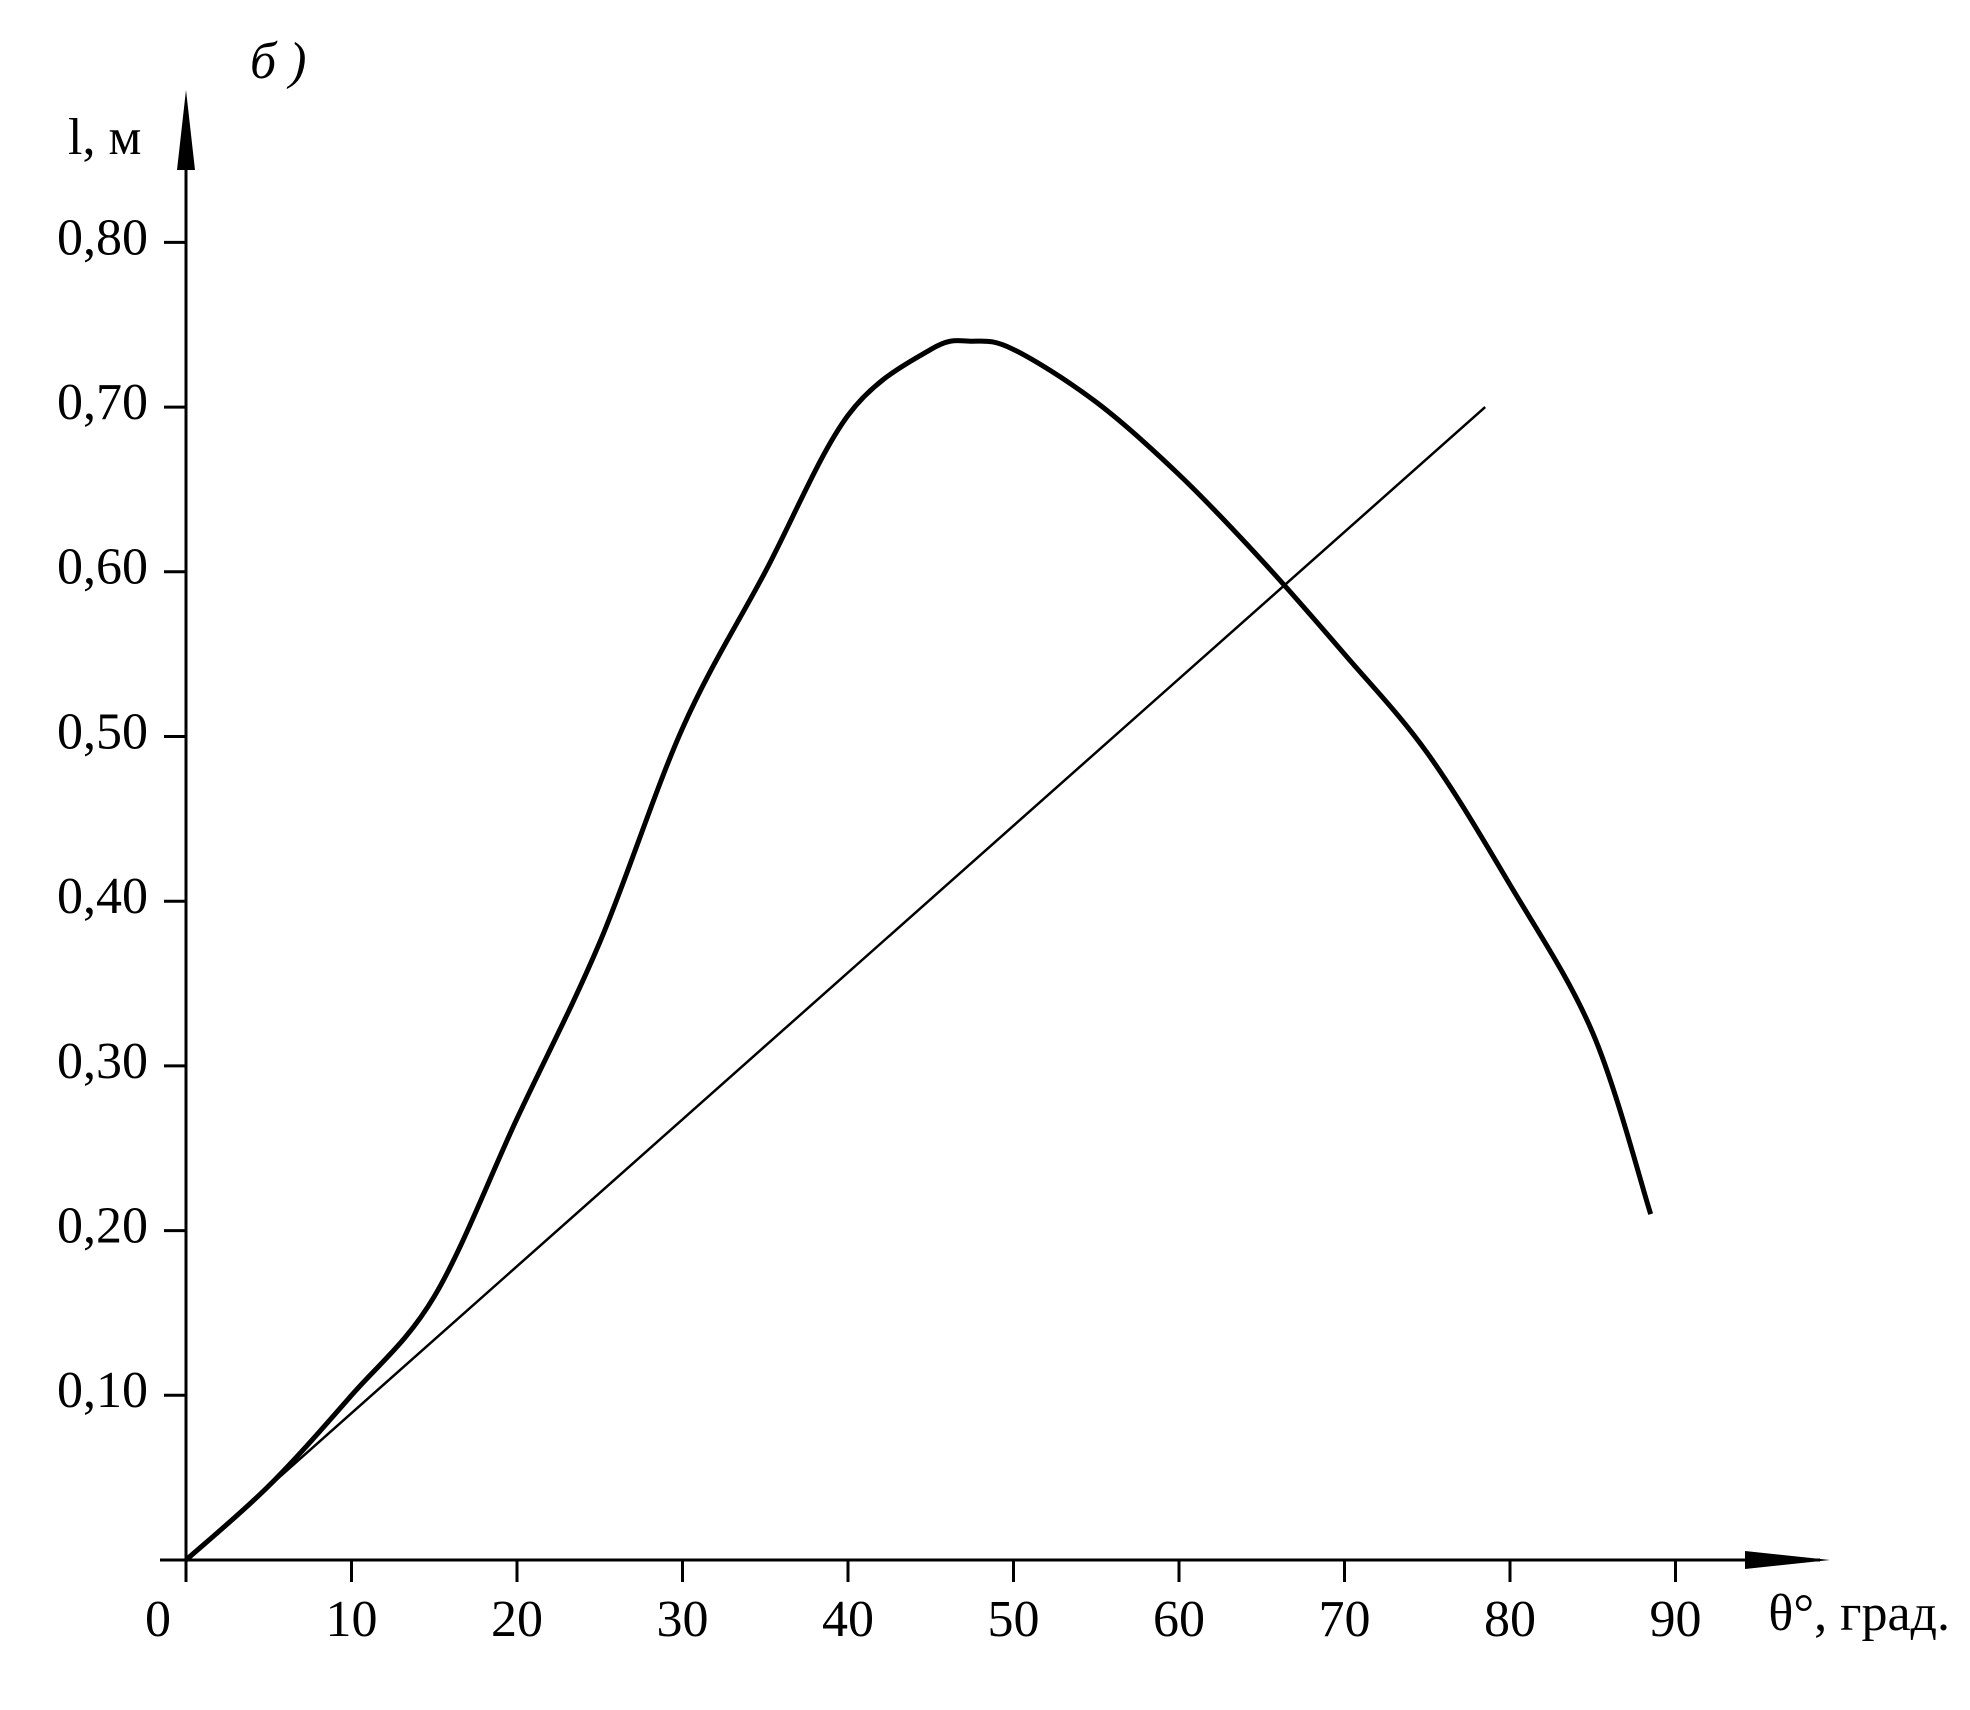 Image resolution: width=1970 pixels, height=1710 pixels. What do you see at coordinates (1179, 1619) in the screenshot?
I see `x-tick-label: 60` at bounding box center [1179, 1619].